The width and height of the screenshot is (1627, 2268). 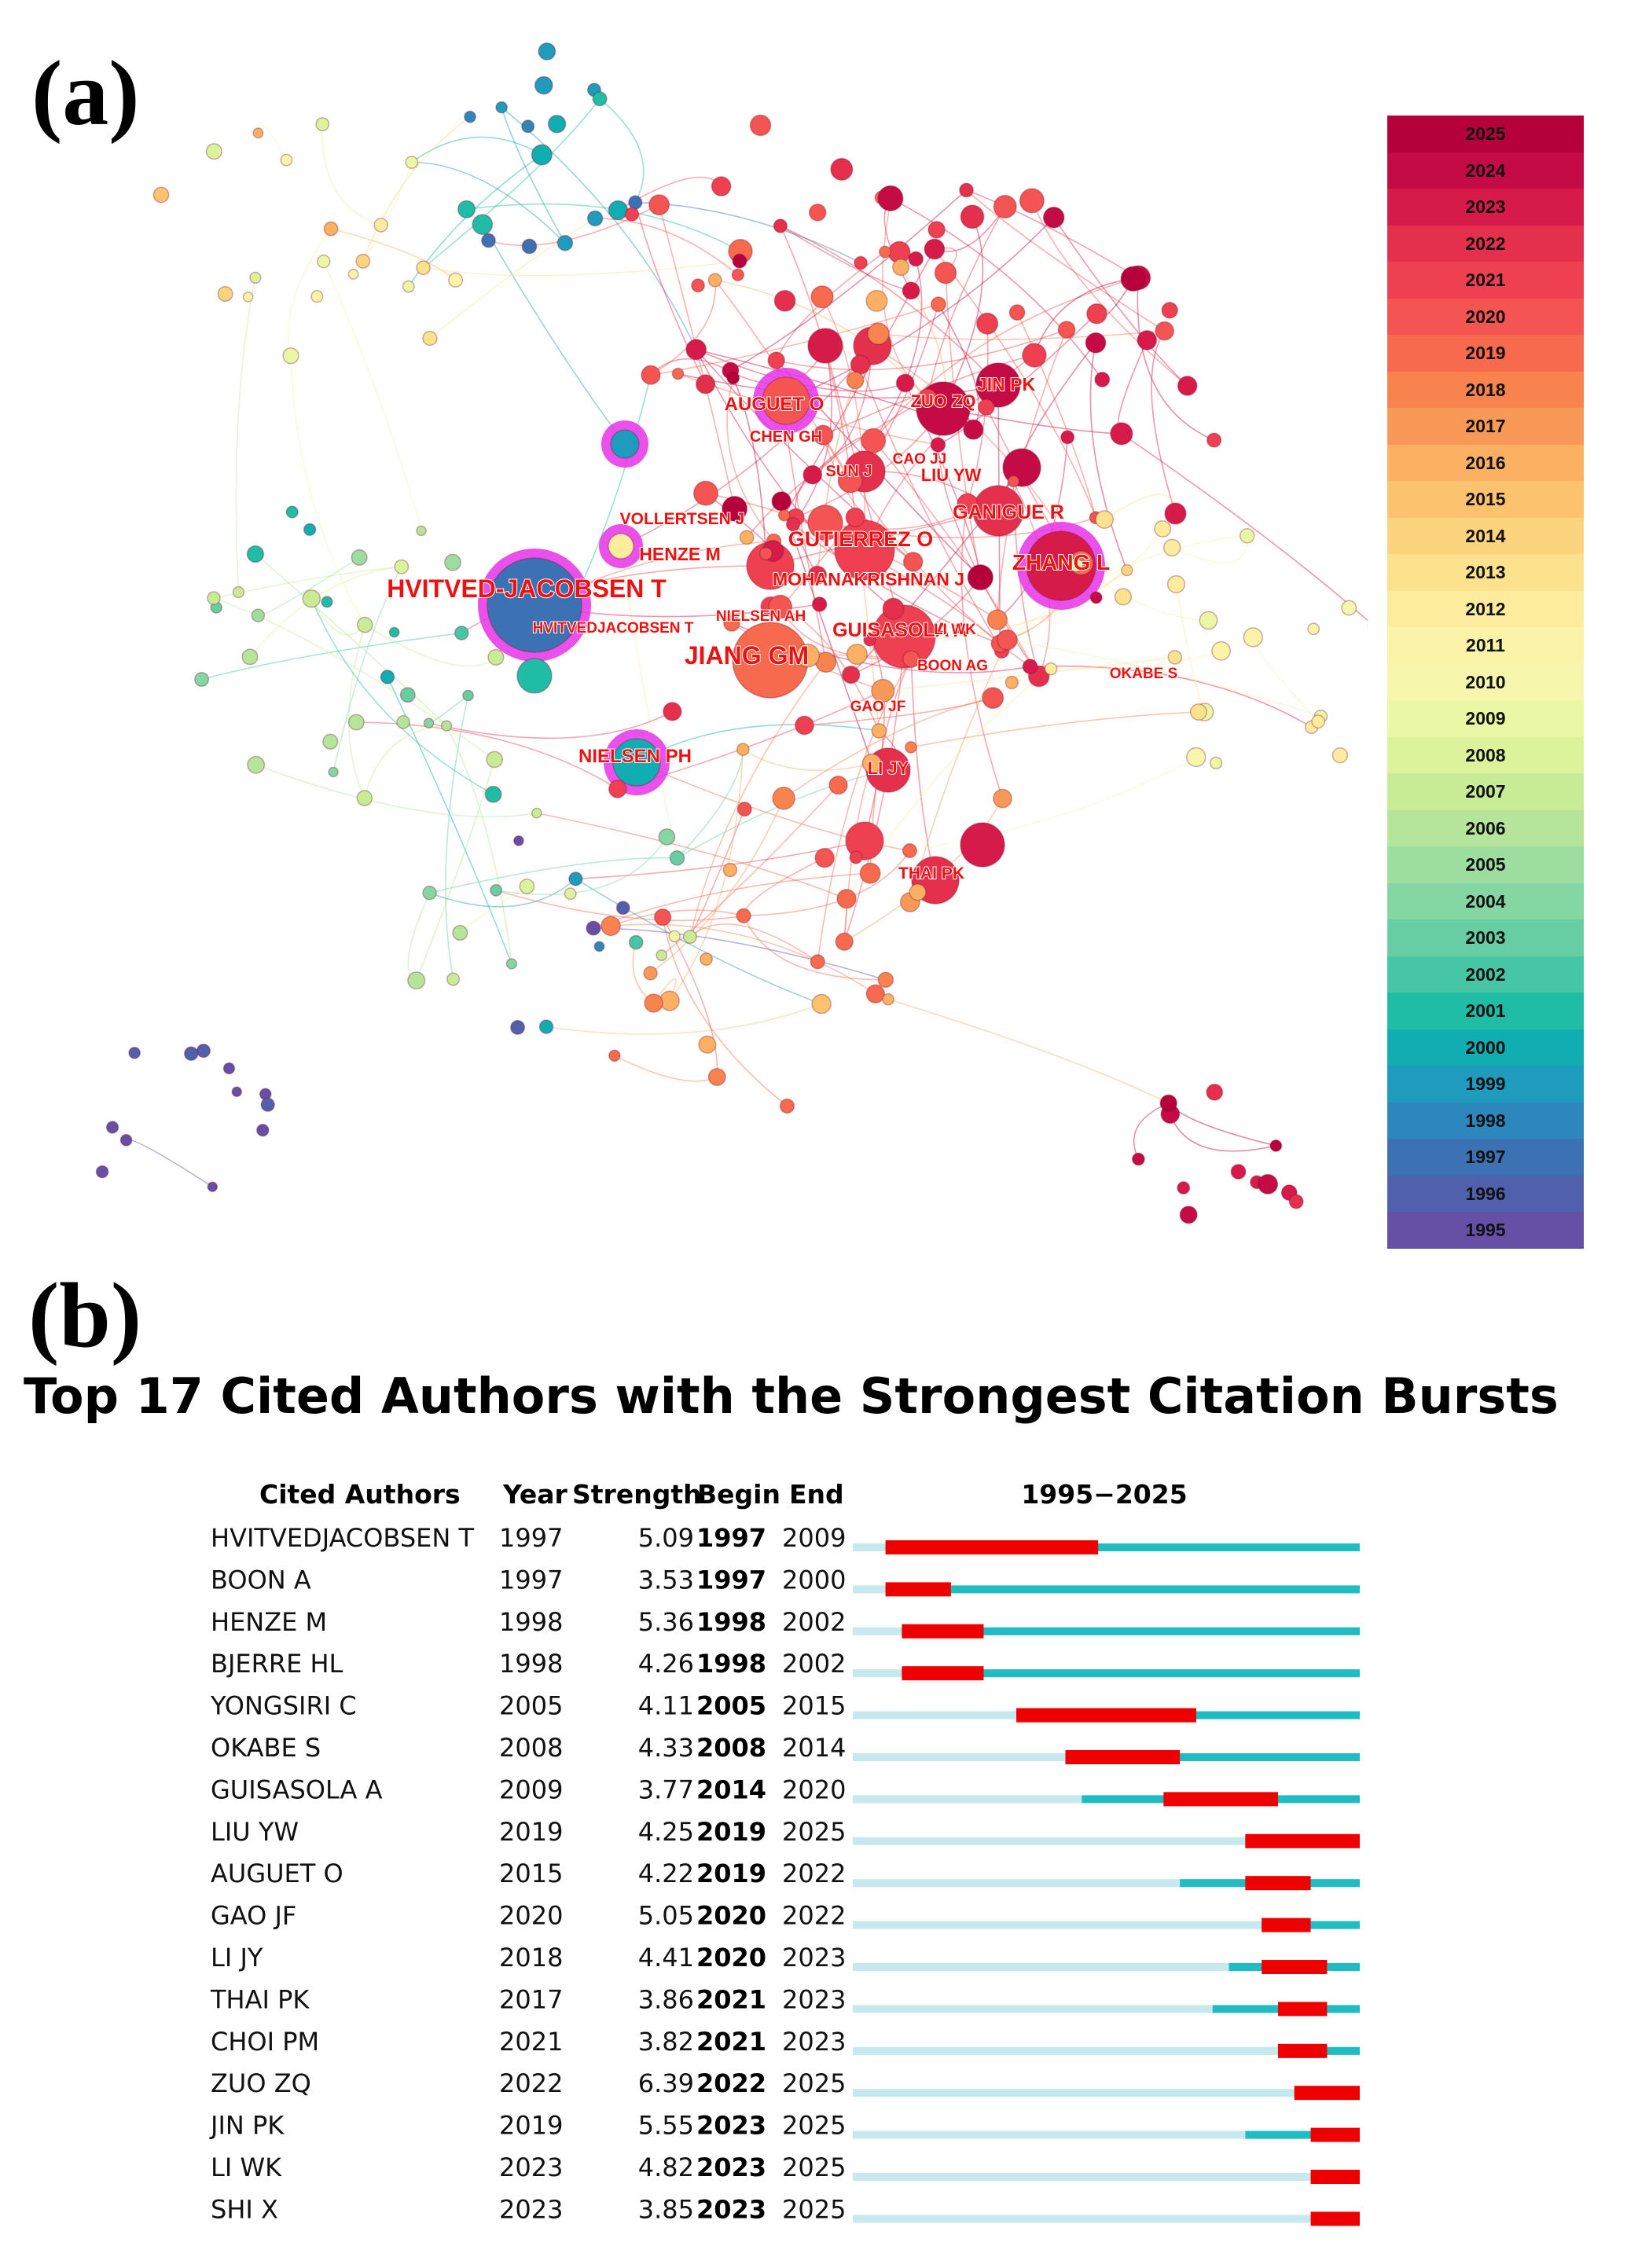 I want to click on node-label: SUN J, so click(x=849, y=471).